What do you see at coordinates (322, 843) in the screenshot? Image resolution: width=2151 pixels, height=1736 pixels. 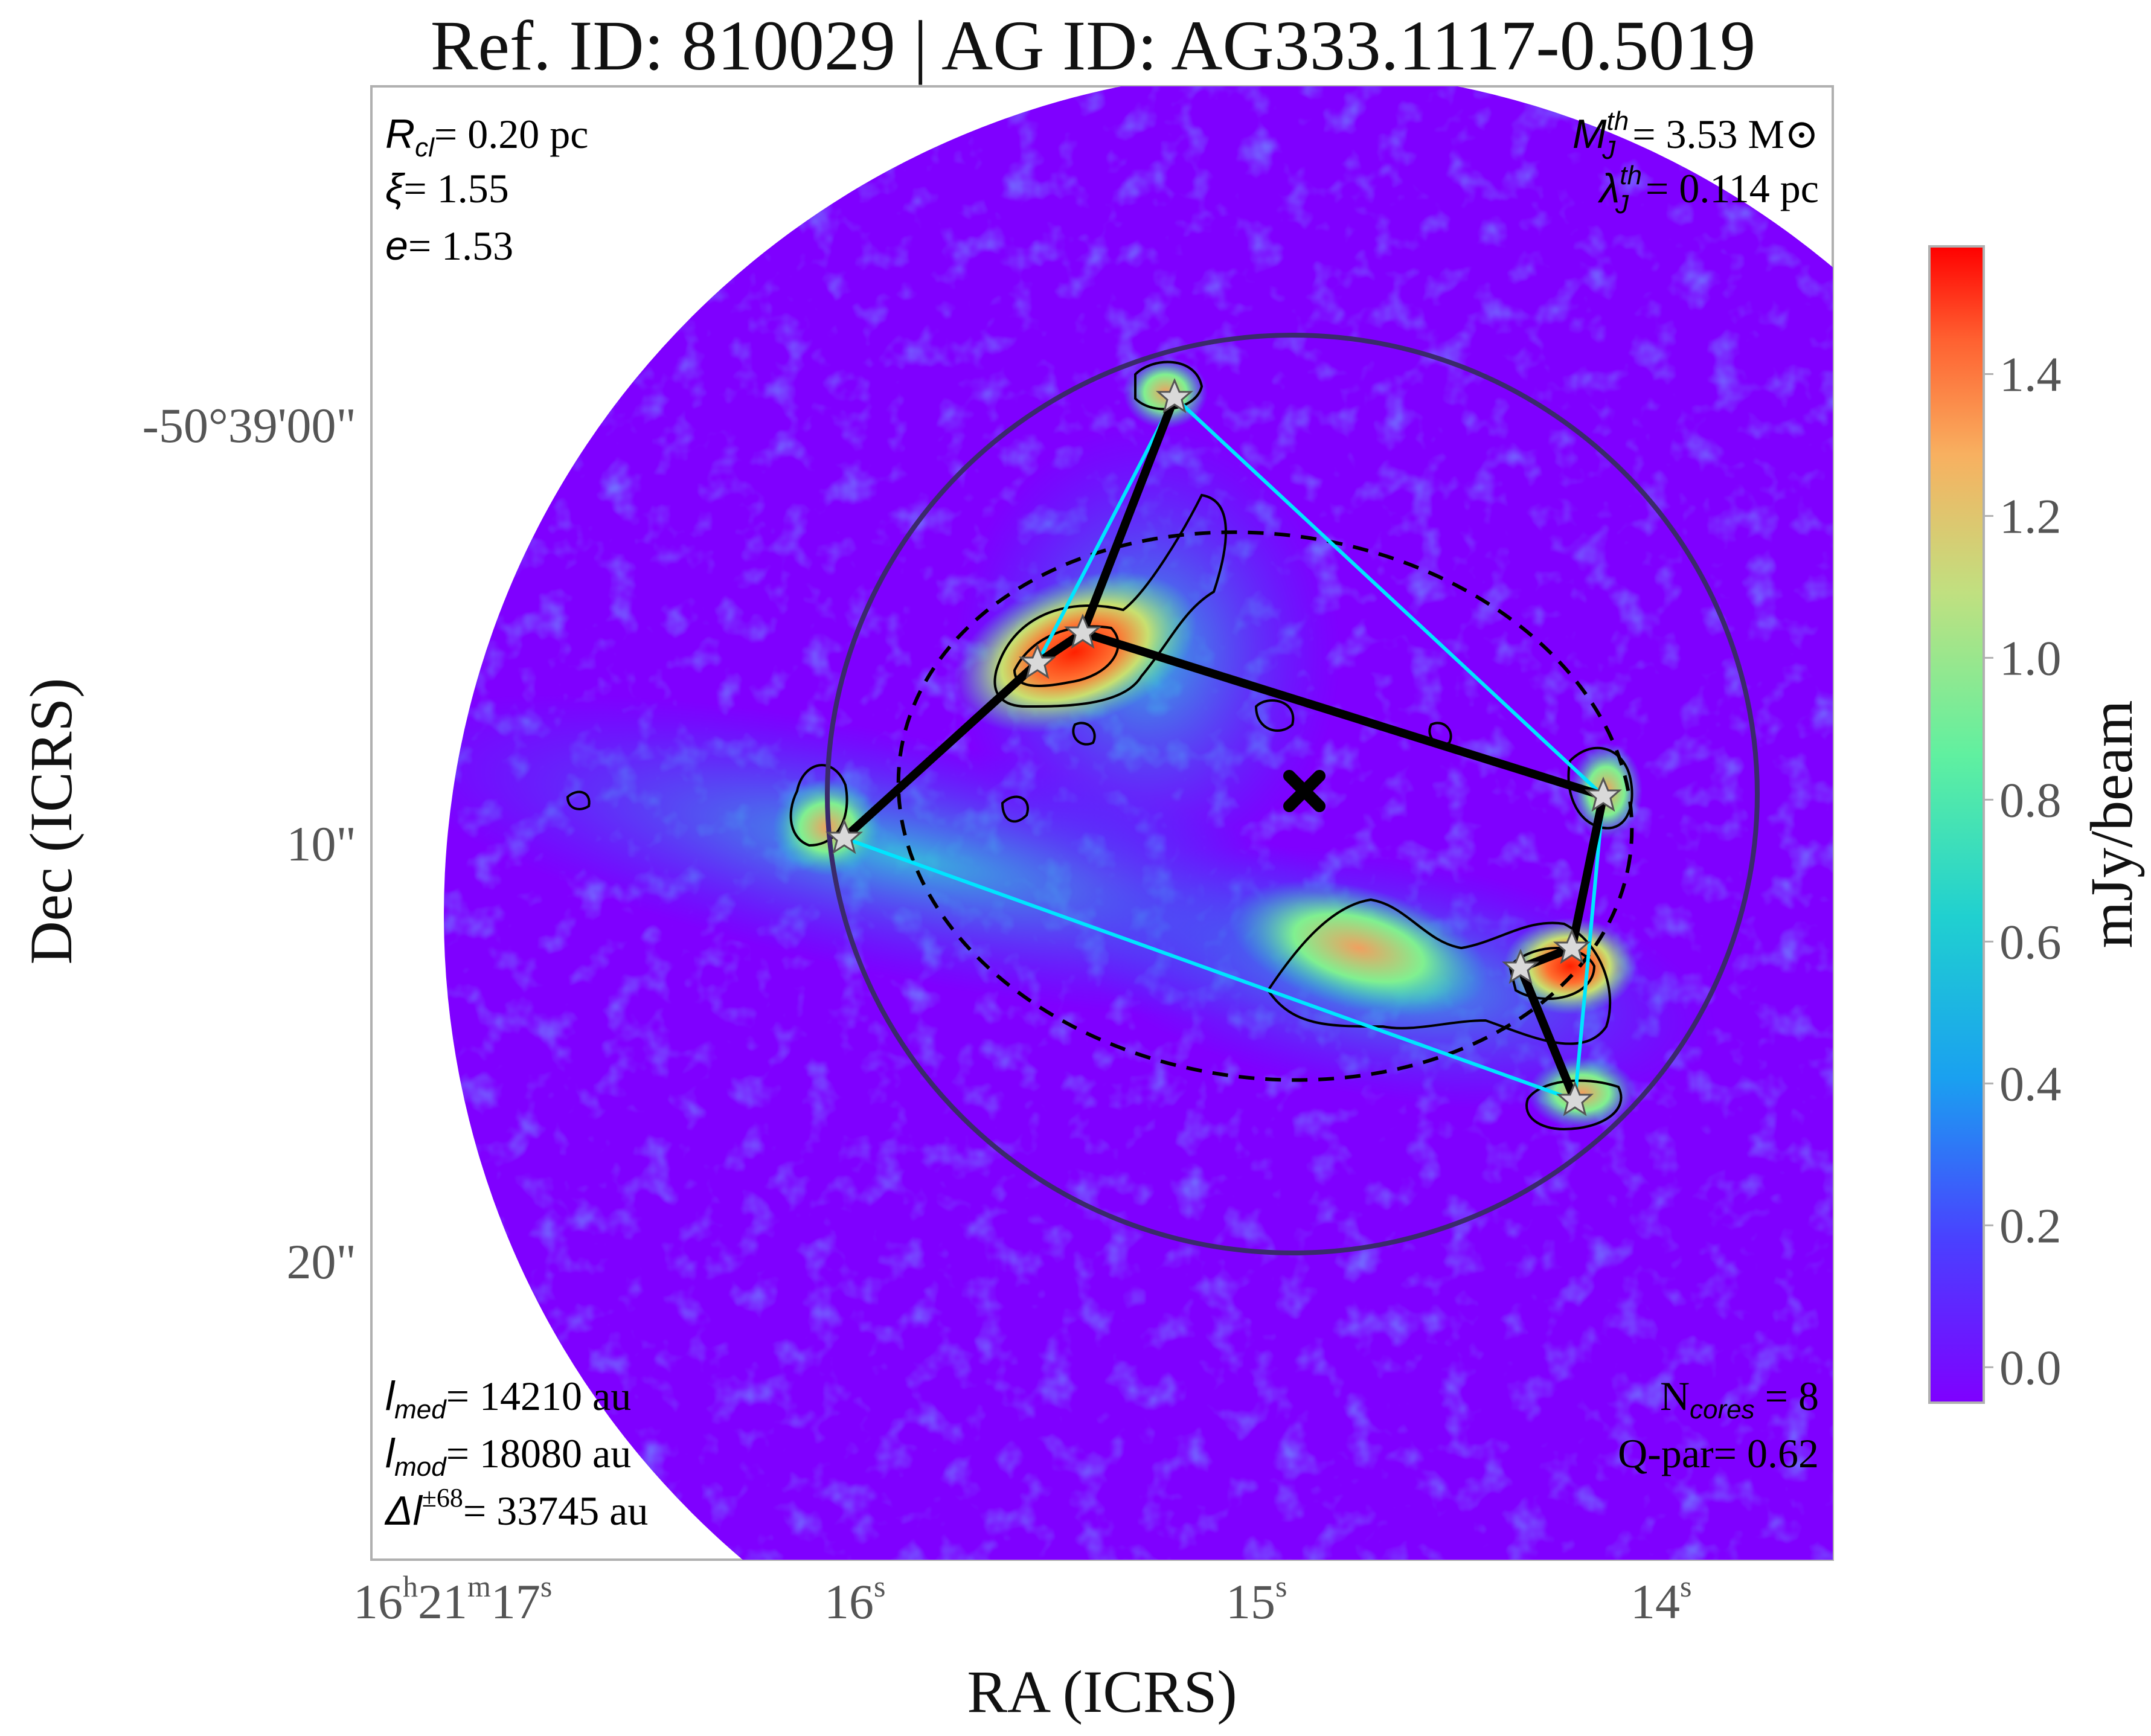 I see `dec-tick: 10"` at bounding box center [322, 843].